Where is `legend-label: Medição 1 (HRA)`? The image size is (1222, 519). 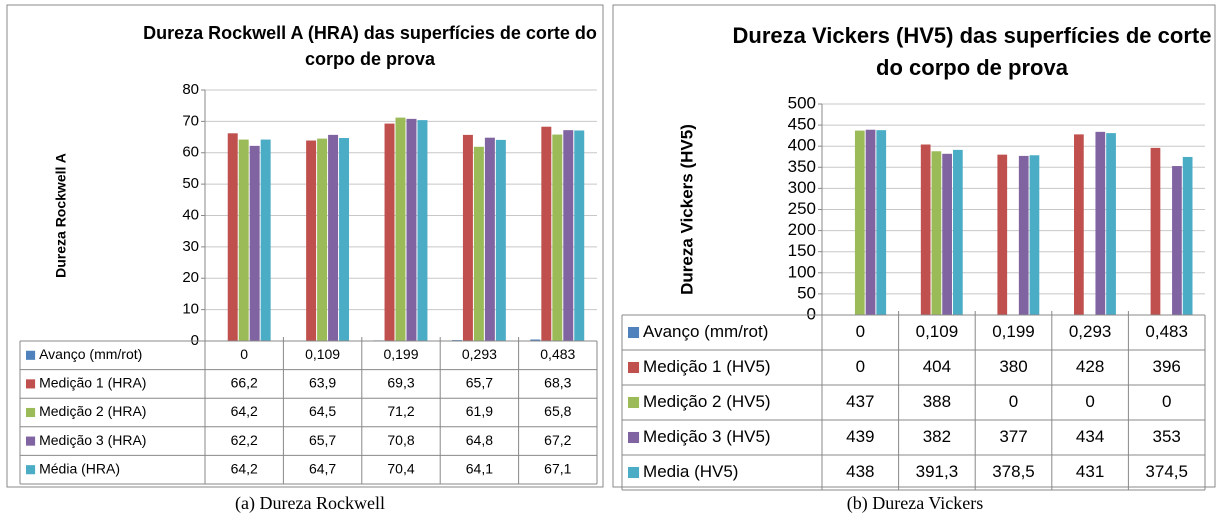
legend-label: Medição 1 (HRA) is located at coordinates (92, 383).